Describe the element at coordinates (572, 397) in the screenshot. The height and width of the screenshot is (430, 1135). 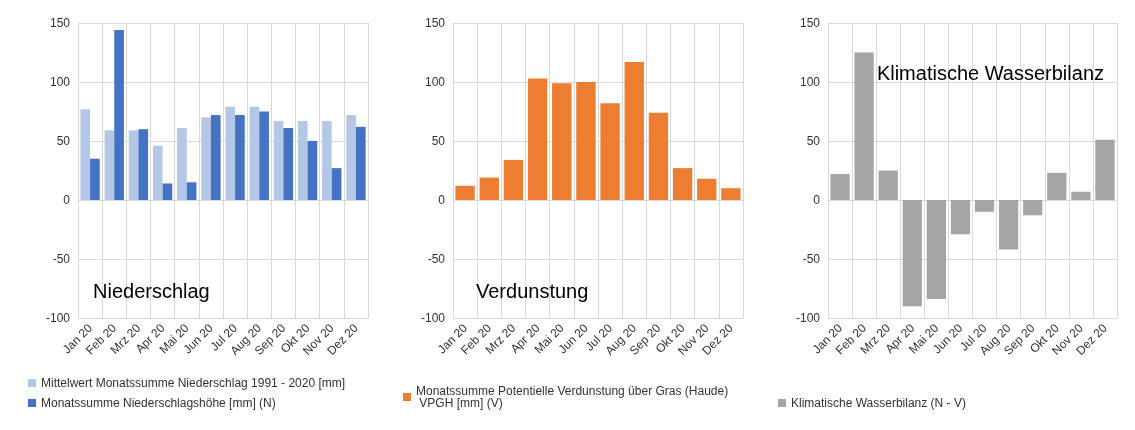
I see `legend-label: Monatssumme Potentielle Verdunstung über Gras (Haude) VPGH [mm] (V)` at that location.